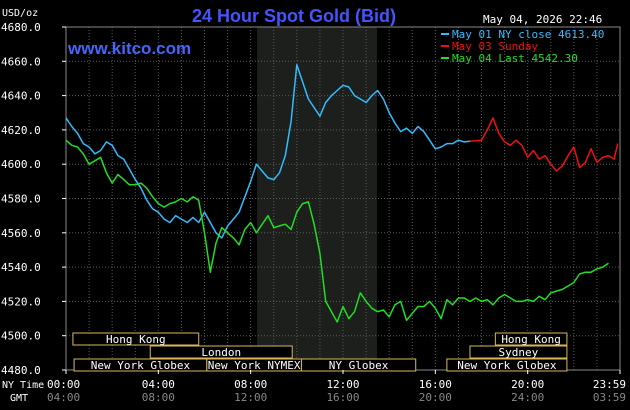  Describe the element at coordinates (158, 384) in the screenshot. I see `x-tick-label-ny: 04:00` at that location.